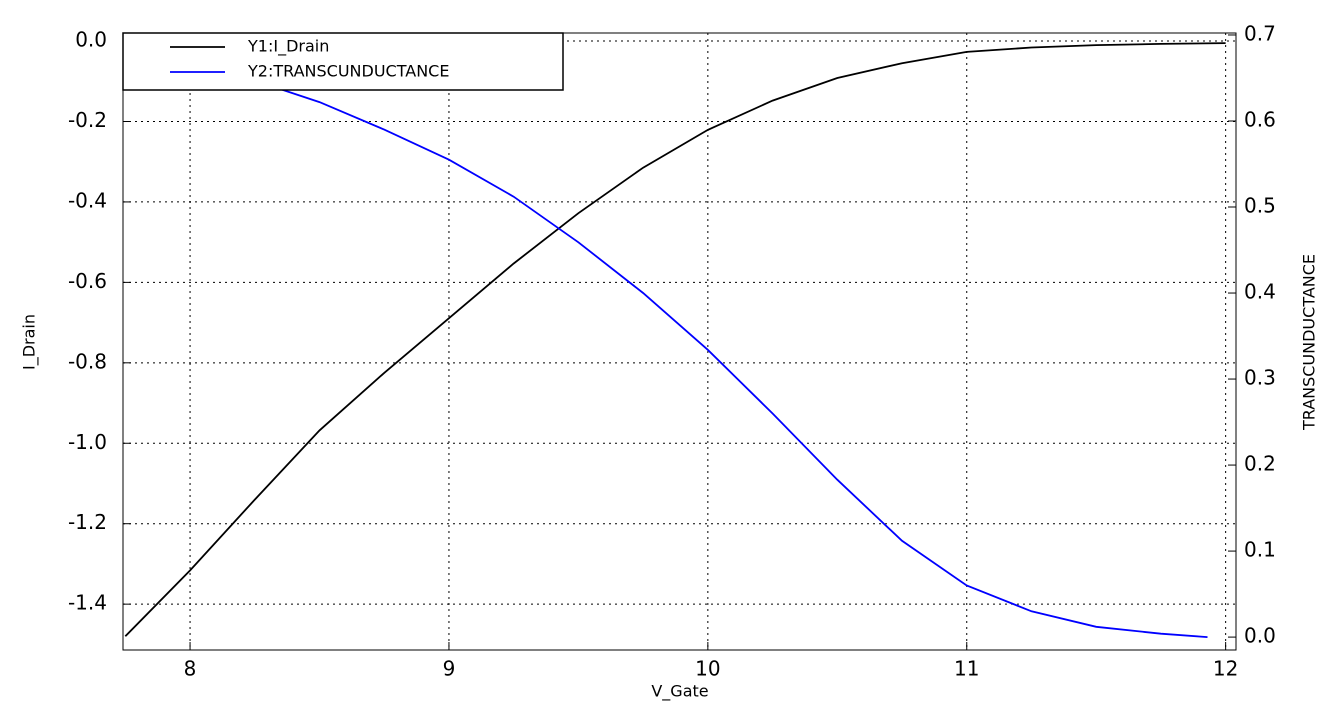 The width and height of the screenshot is (1335, 715). I want to click on y-tick-label: -1.2, so click(87, 522).